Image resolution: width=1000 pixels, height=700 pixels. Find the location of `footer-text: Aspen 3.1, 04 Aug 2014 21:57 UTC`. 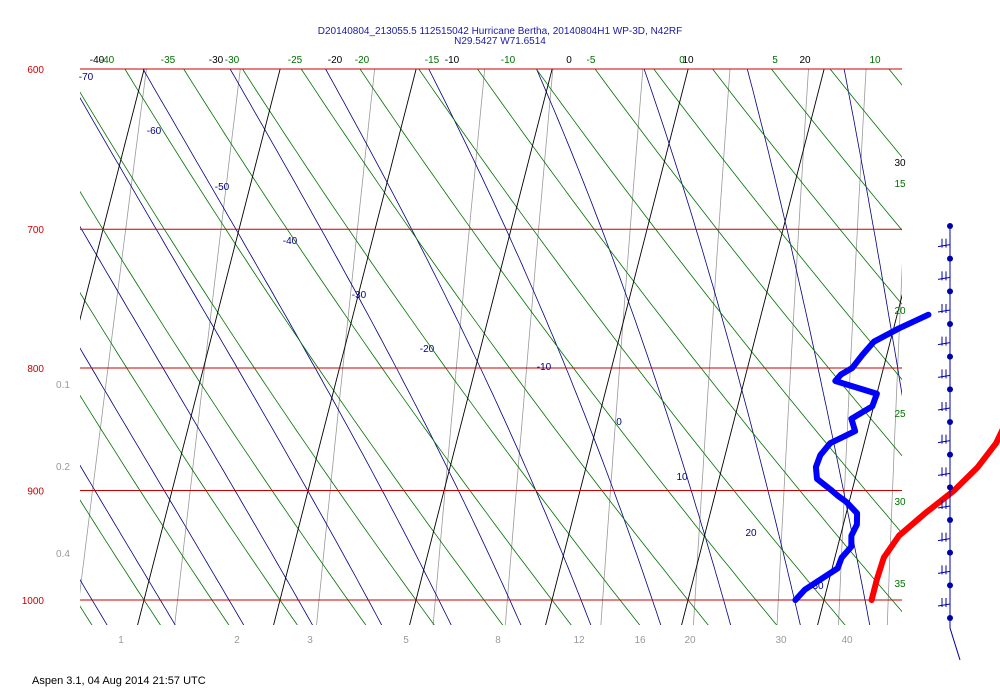

footer-text: Aspen 3.1, 04 Aug 2014 21:57 UTC is located at coordinates (119, 681).